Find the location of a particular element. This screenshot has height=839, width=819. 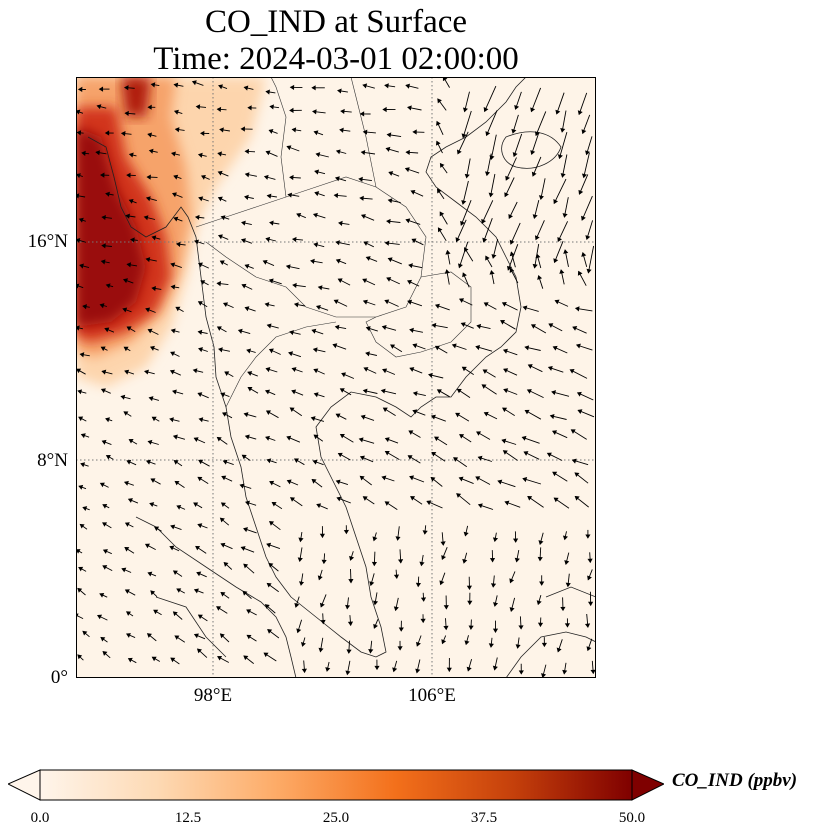

country-borders is located at coordinates (333, 242).